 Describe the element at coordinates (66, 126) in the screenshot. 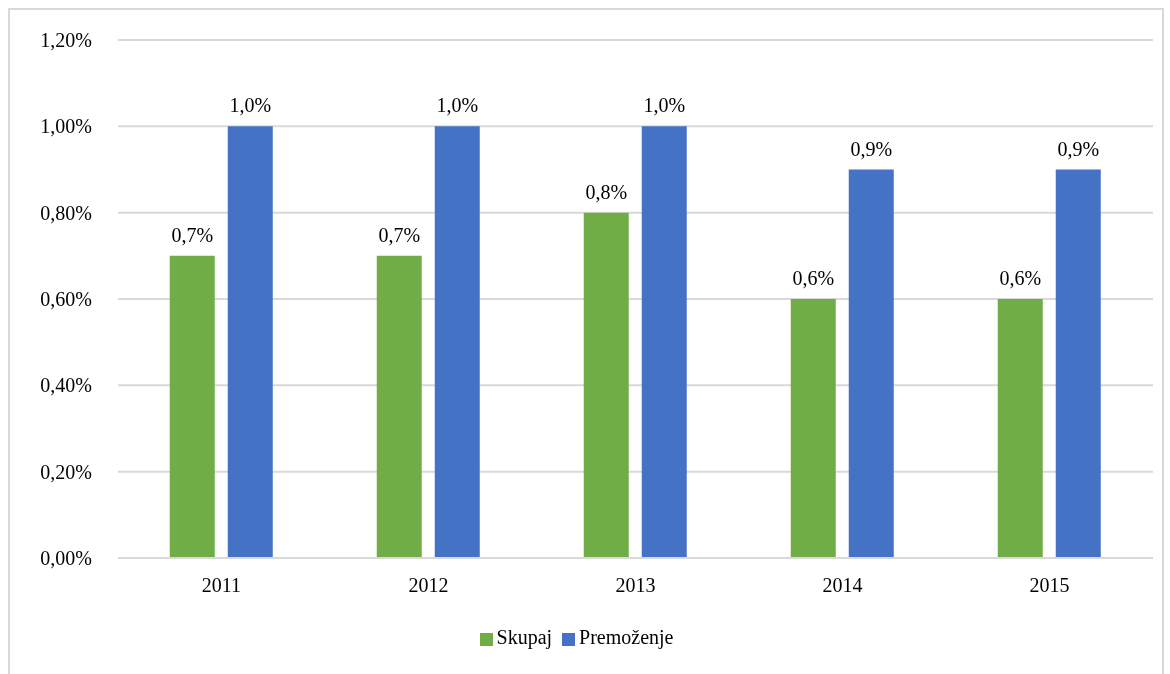

I see `y-tick-label: 1,00%` at that location.